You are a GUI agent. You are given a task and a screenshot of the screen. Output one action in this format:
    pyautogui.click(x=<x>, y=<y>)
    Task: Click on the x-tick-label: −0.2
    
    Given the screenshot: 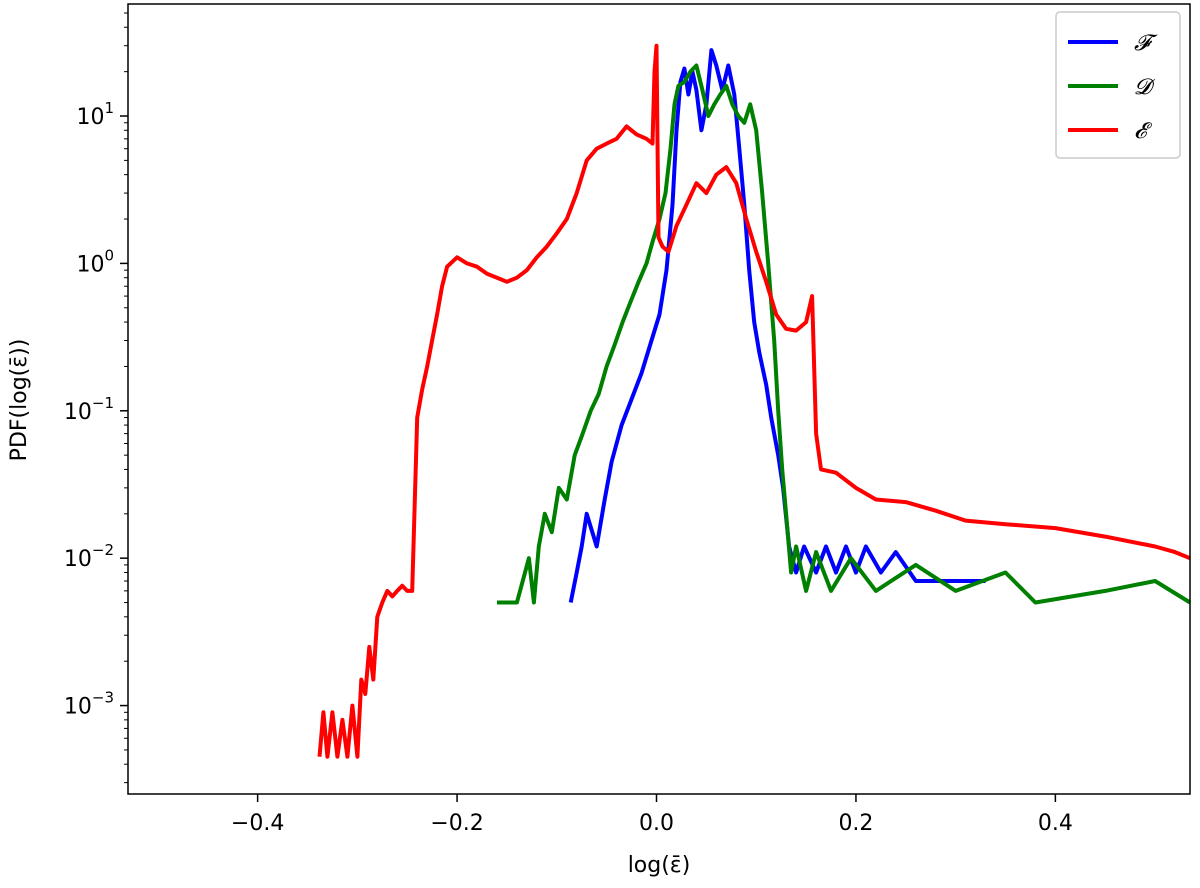 What is the action you would take?
    pyautogui.click(x=456, y=823)
    